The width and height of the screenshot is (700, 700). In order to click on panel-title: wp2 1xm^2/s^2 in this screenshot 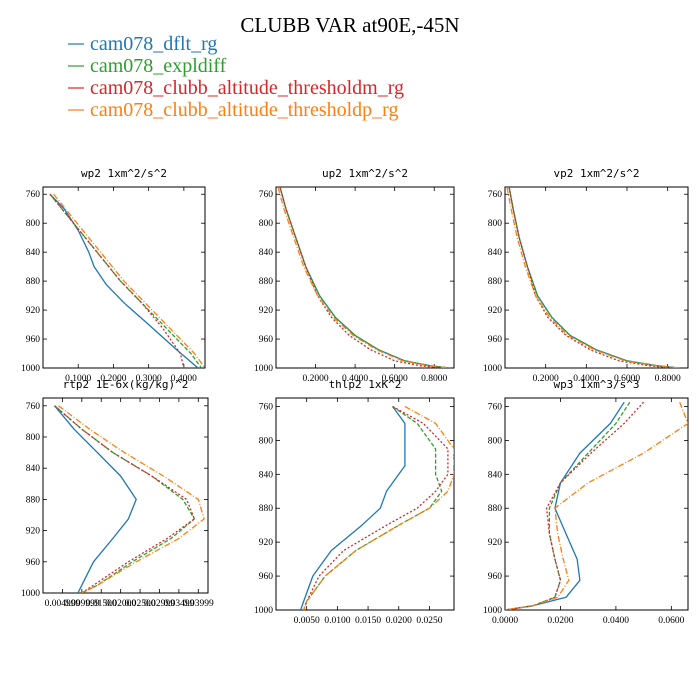, I will do `click(124, 173)`.